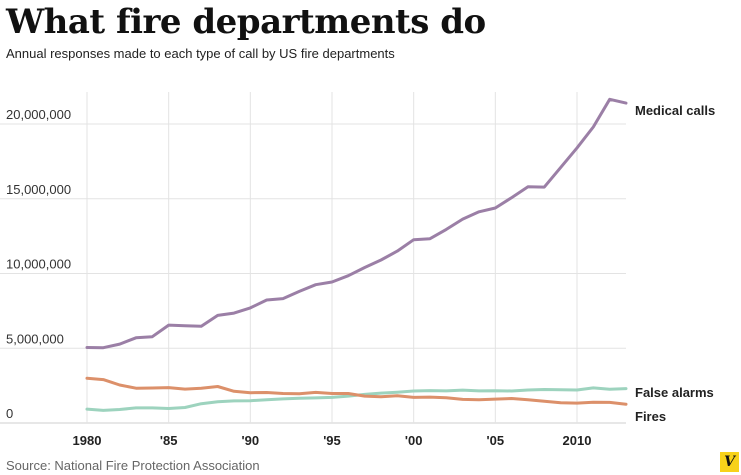 The width and height of the screenshot is (741, 475). I want to click on series-line-fires, so click(356, 391).